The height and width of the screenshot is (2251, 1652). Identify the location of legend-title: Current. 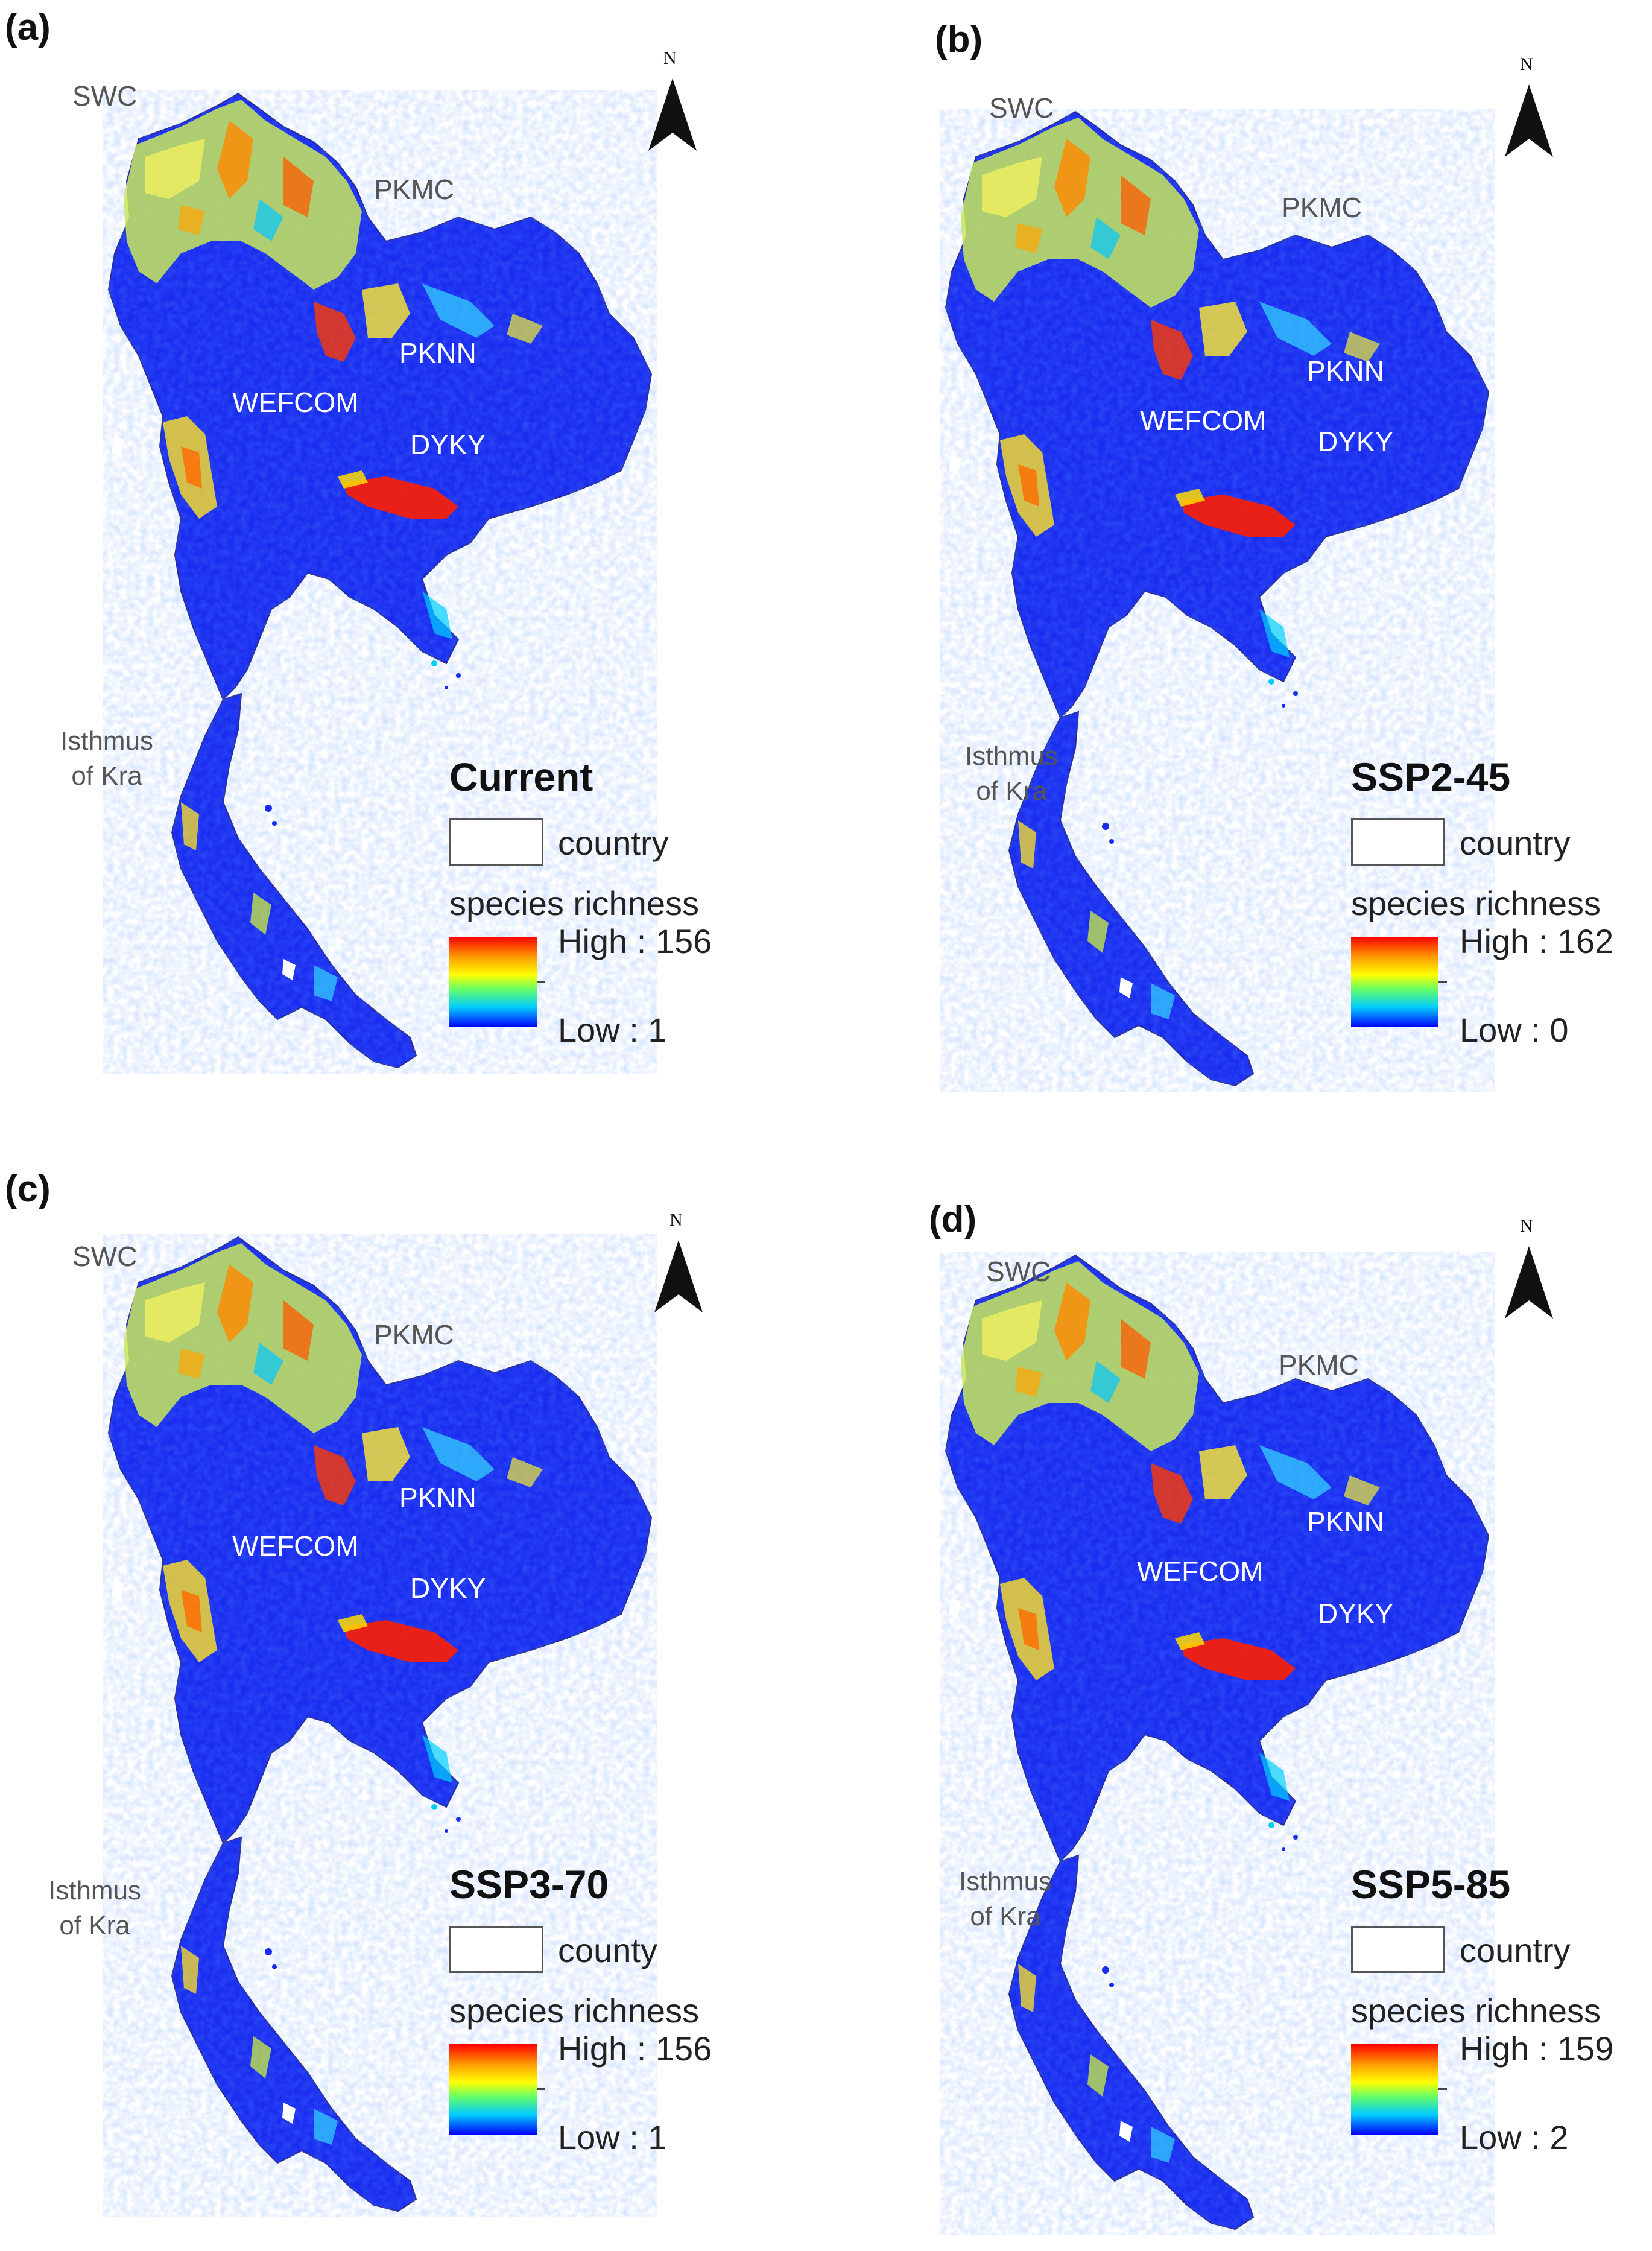
(521, 777).